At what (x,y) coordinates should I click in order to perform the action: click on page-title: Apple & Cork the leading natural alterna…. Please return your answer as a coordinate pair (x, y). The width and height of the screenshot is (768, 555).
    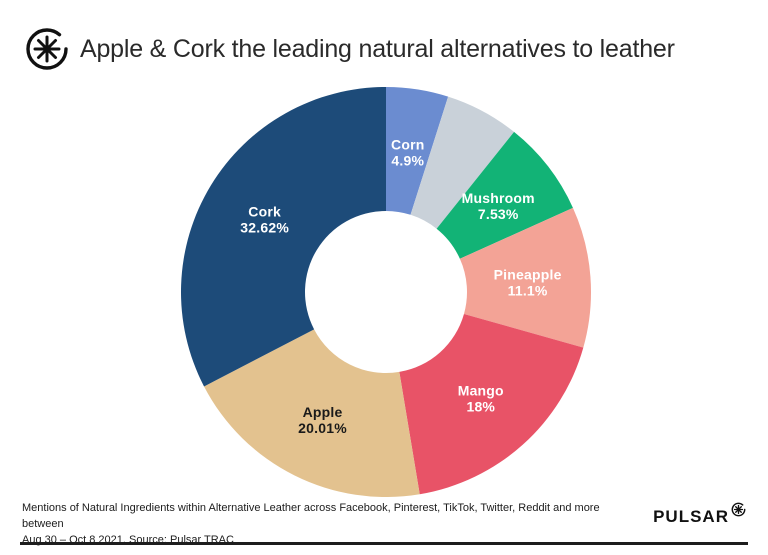
    Looking at the image, I should click on (377, 48).